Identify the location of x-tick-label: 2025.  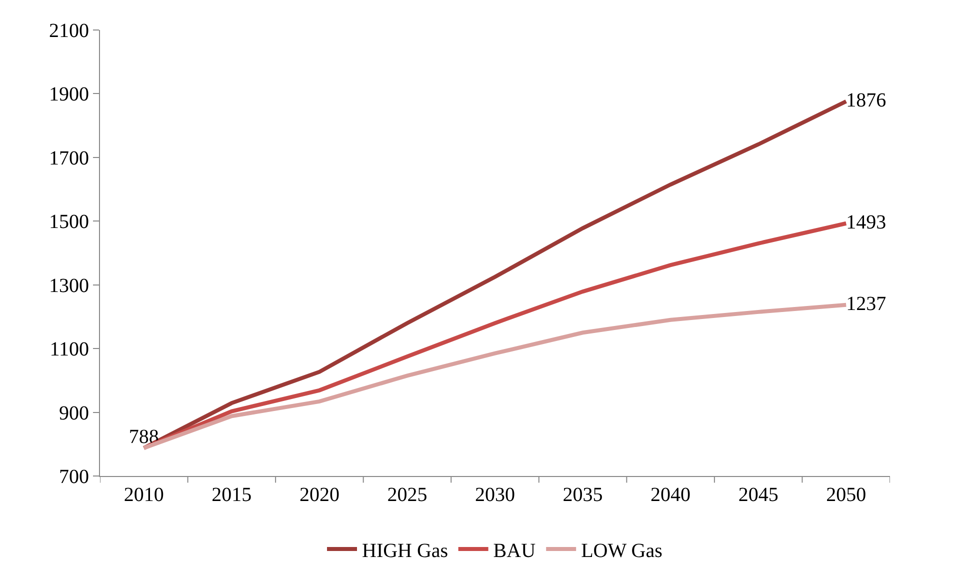
(407, 495).